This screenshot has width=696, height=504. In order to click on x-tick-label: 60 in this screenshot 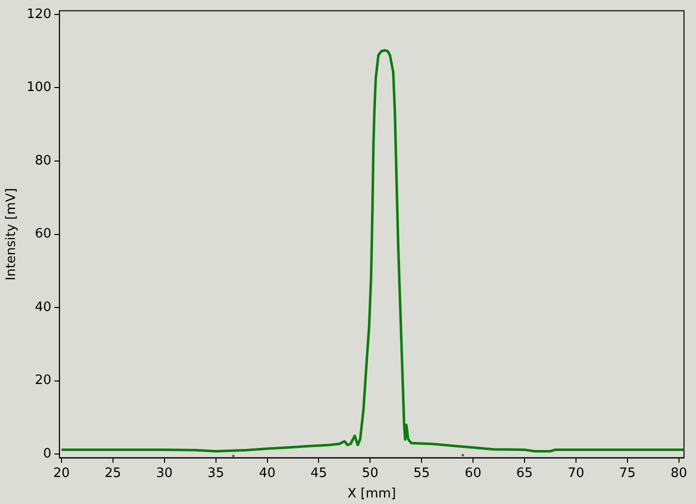, I will do `click(473, 473)`.